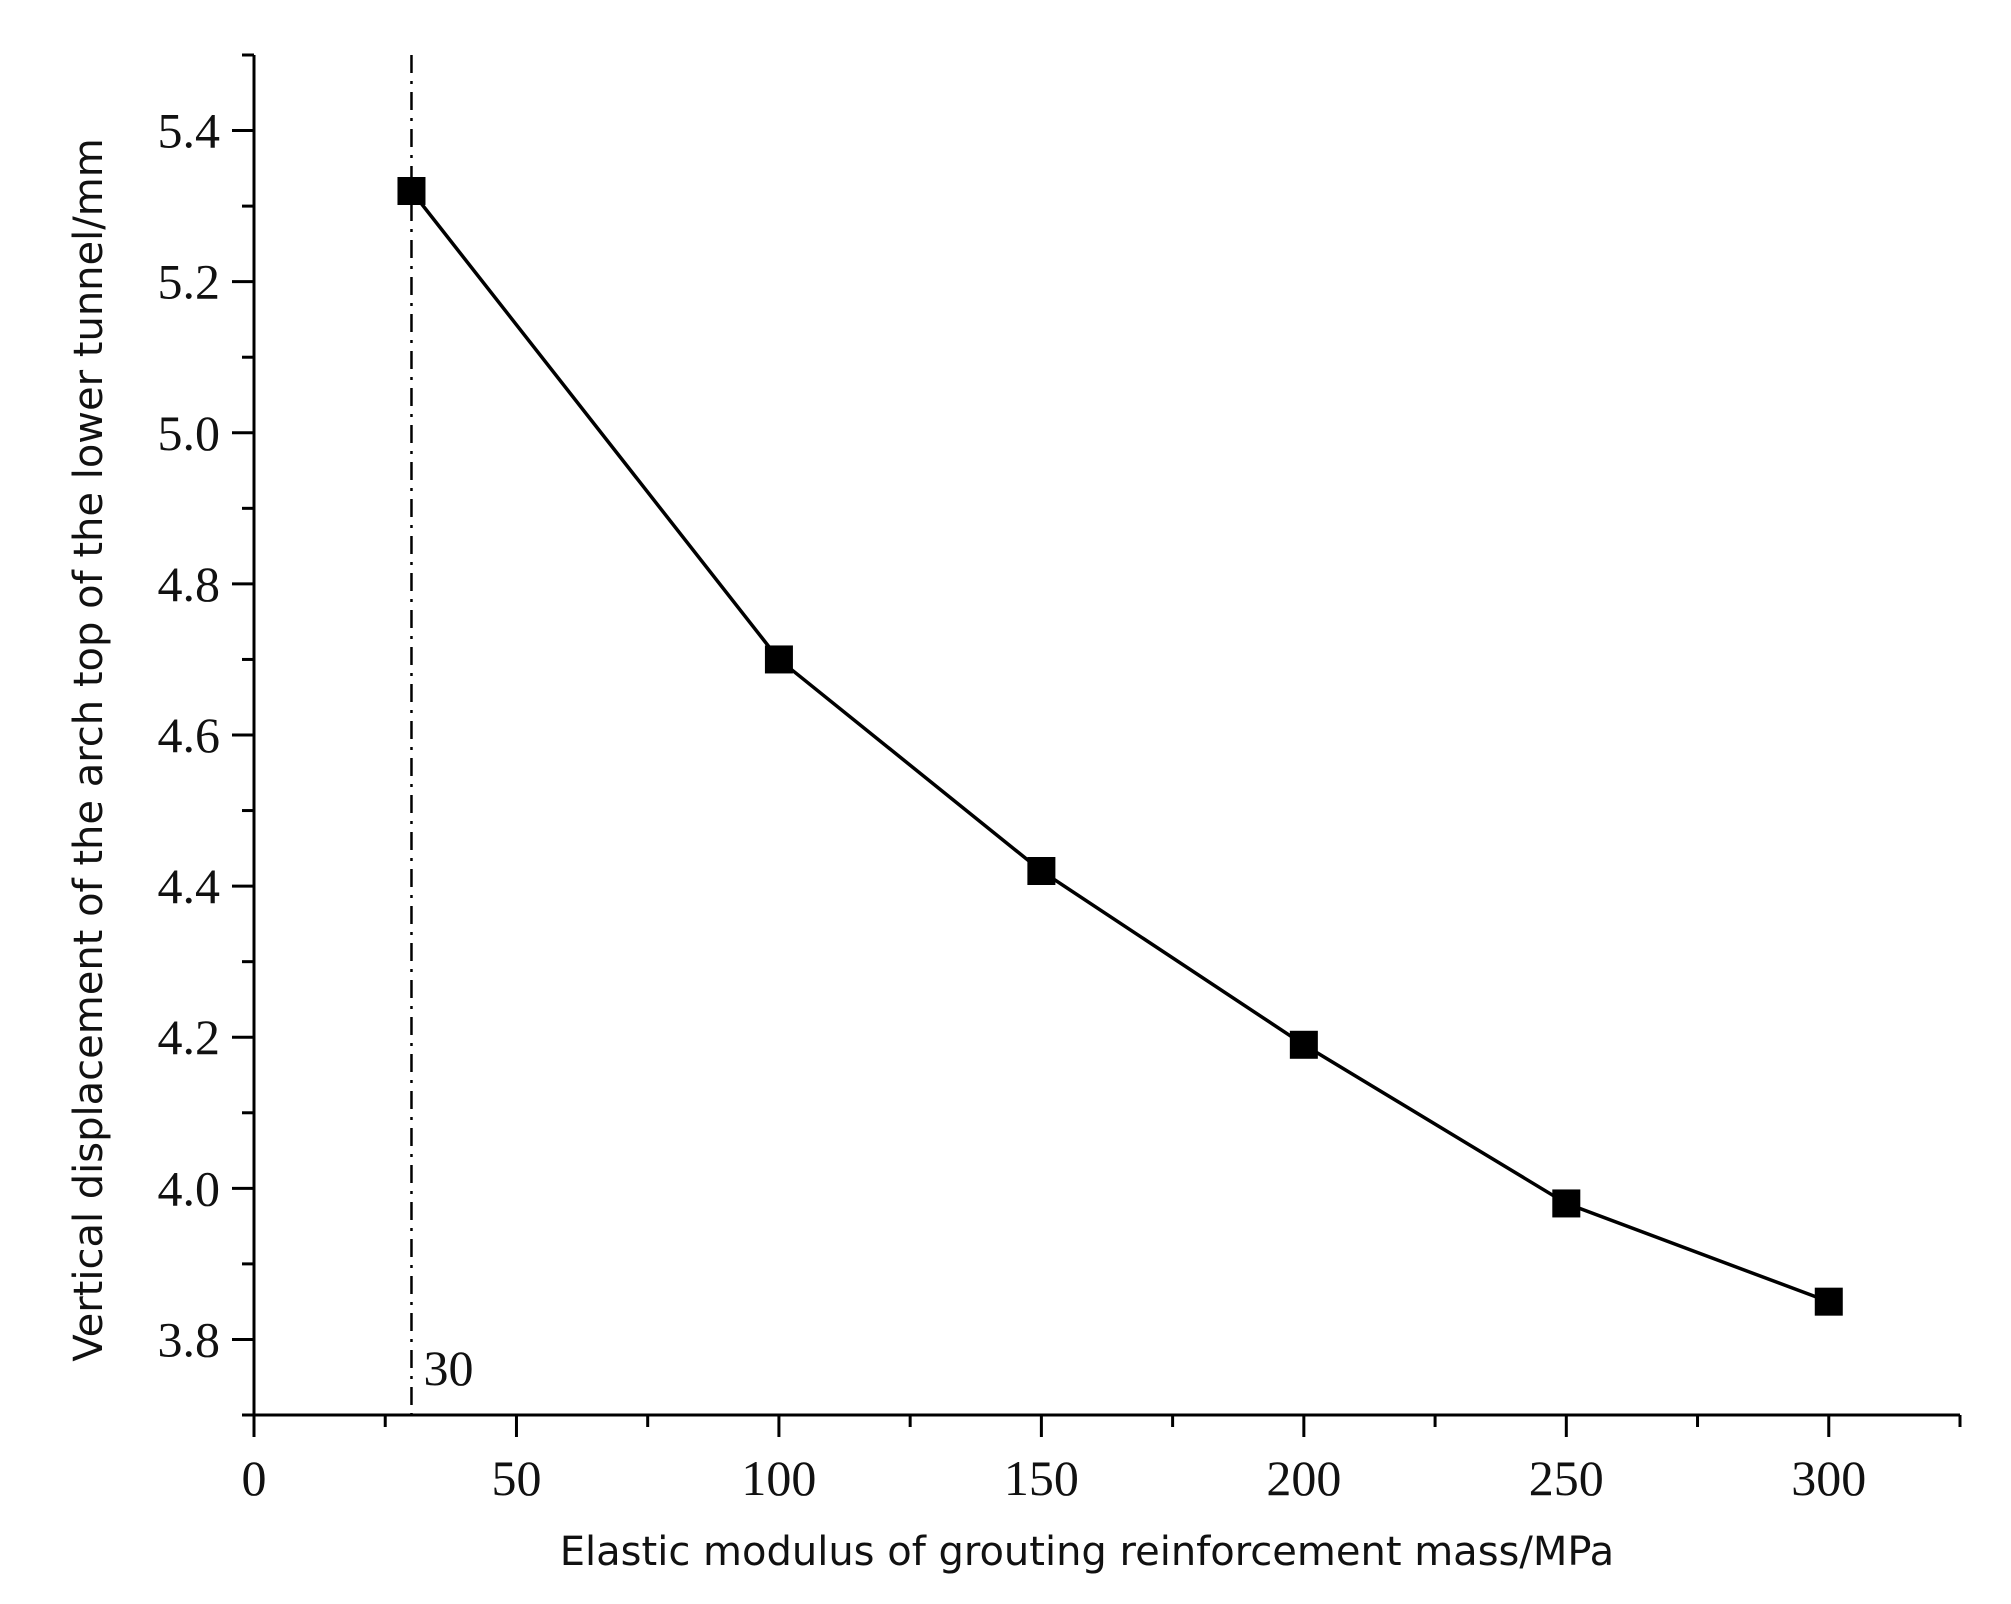 Image resolution: width=2011 pixels, height=1604 pixels. What do you see at coordinates (1566, 1478) in the screenshot?
I see `x-tick-label: 250` at bounding box center [1566, 1478].